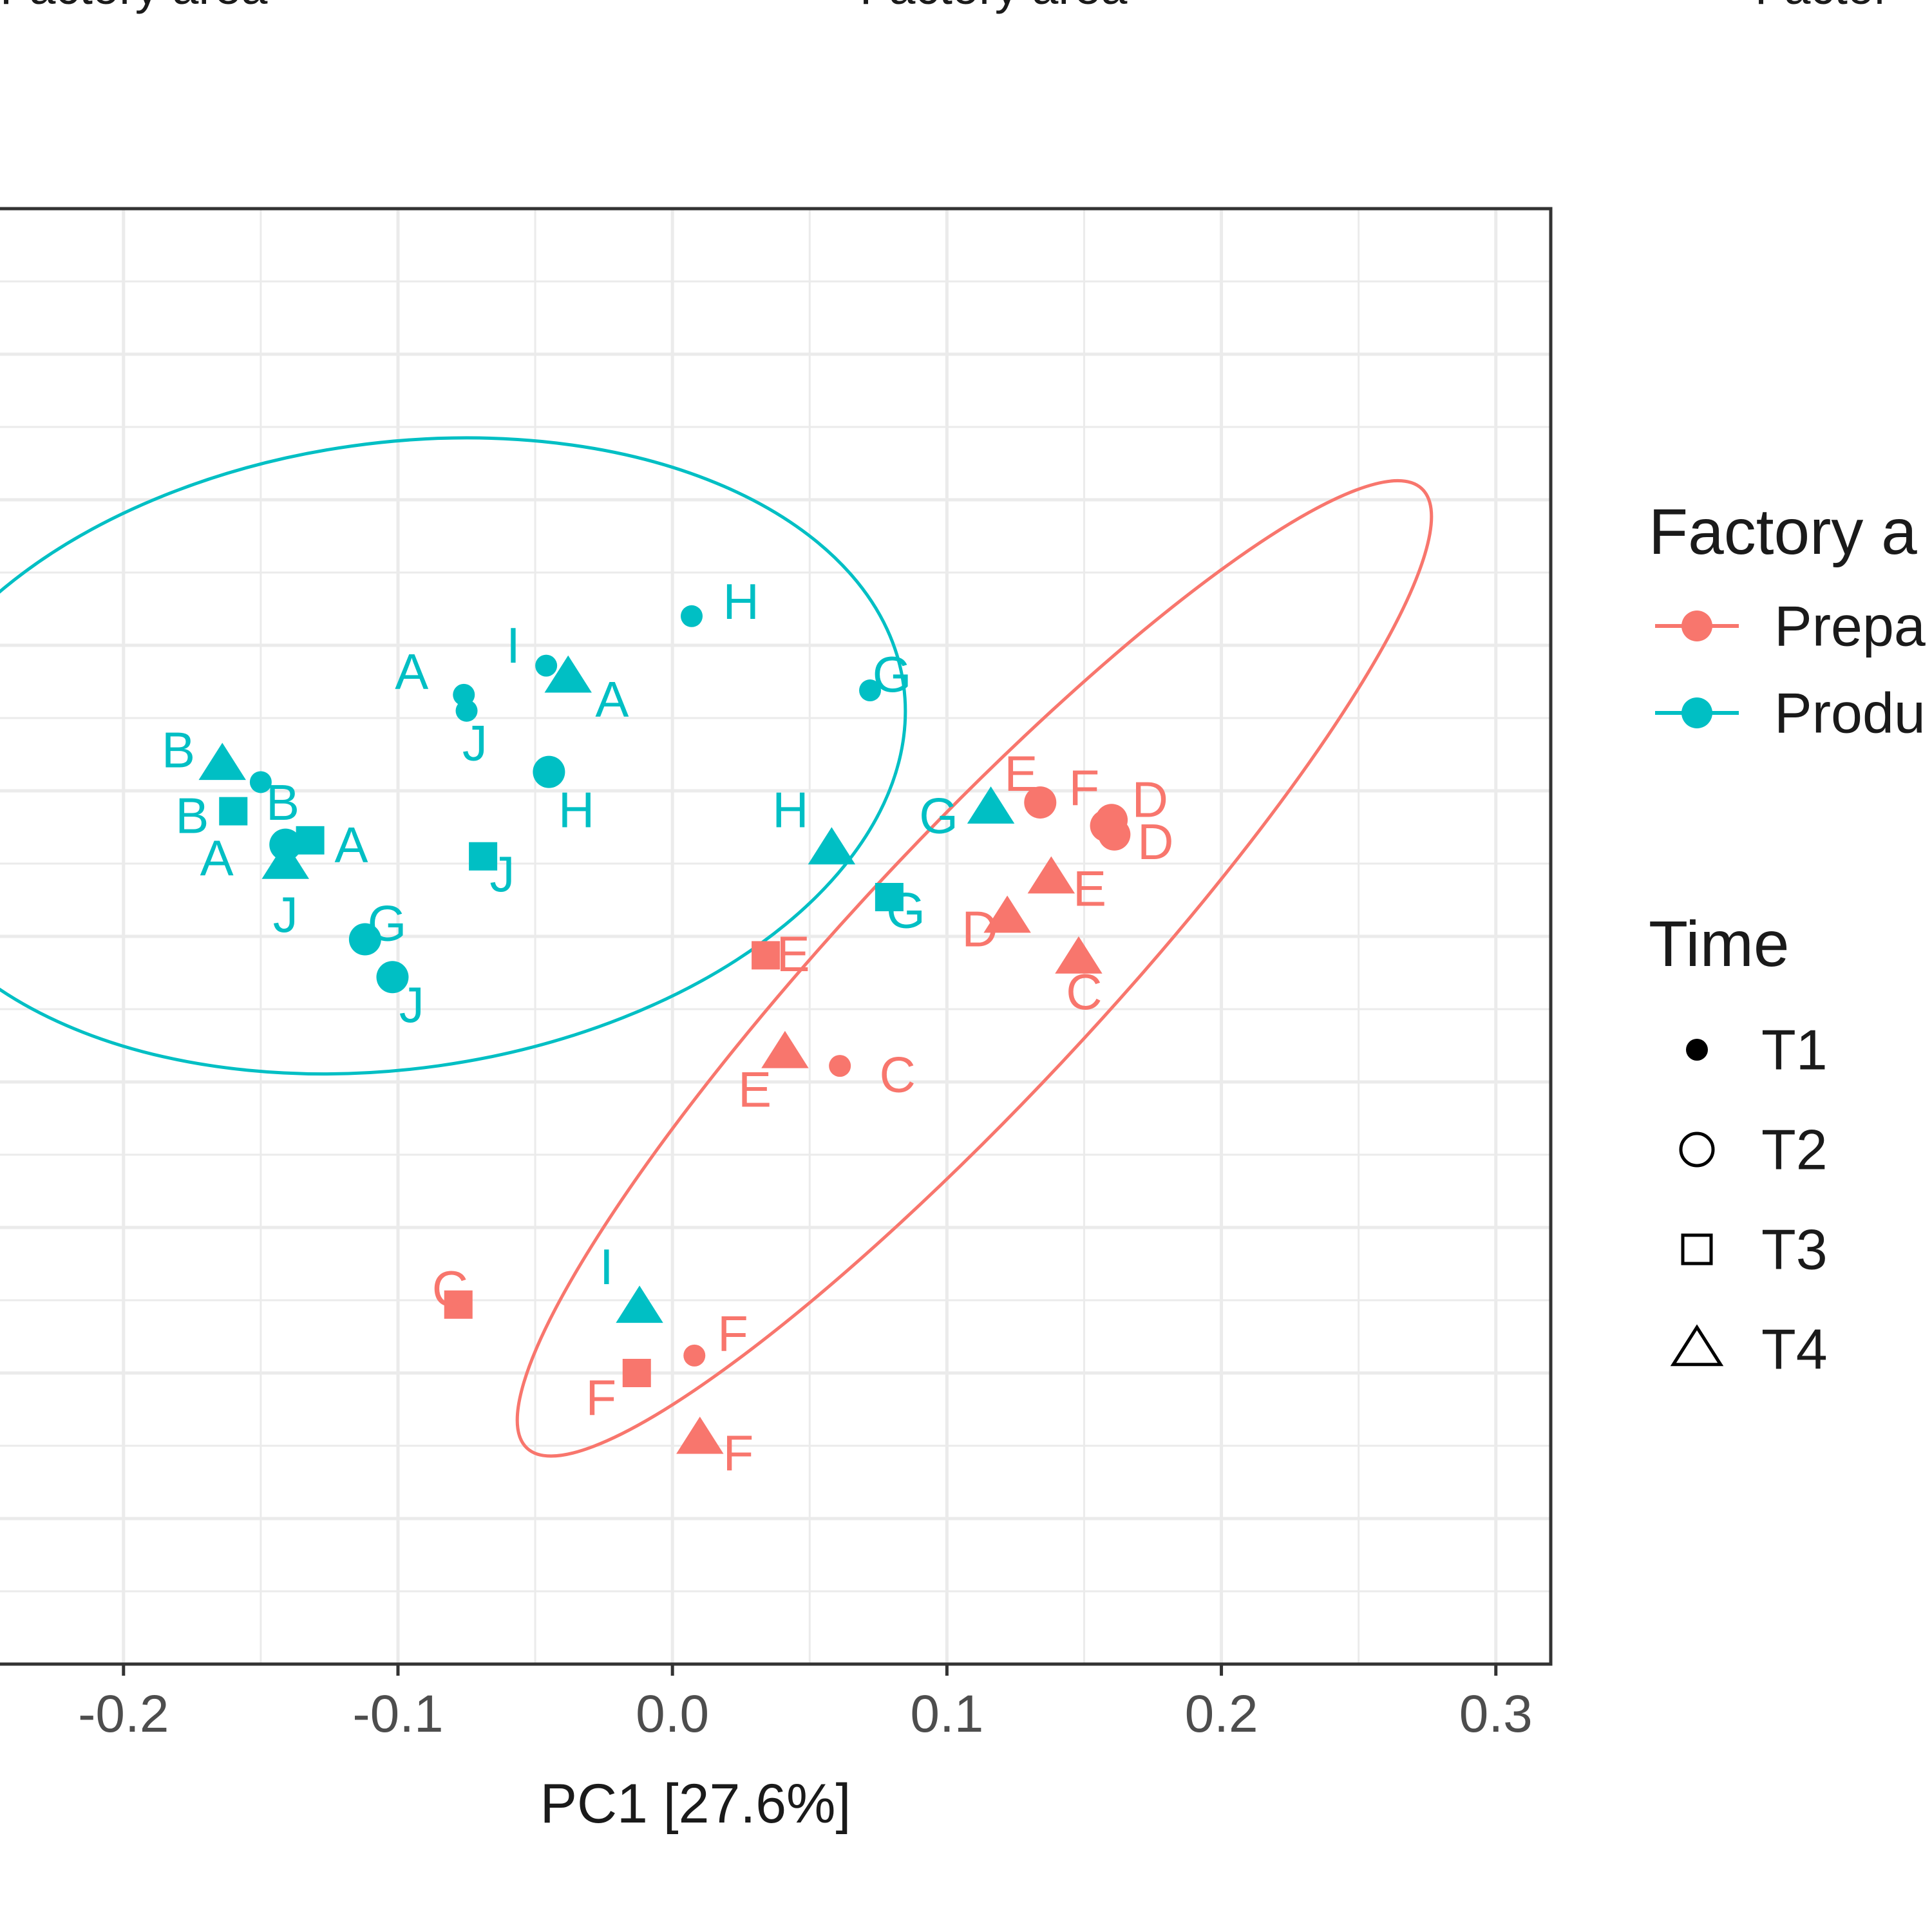 Image resolution: width=1932 pixels, height=1932 pixels. Describe the element at coordinates (673, 1714) in the screenshot. I see `x-tick-label: 0.0` at that location.